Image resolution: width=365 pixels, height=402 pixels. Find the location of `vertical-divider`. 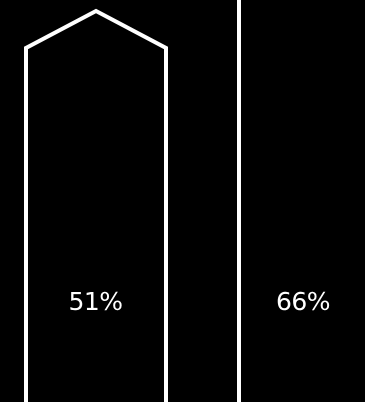

vertical-divider is located at coordinates (239, 201).